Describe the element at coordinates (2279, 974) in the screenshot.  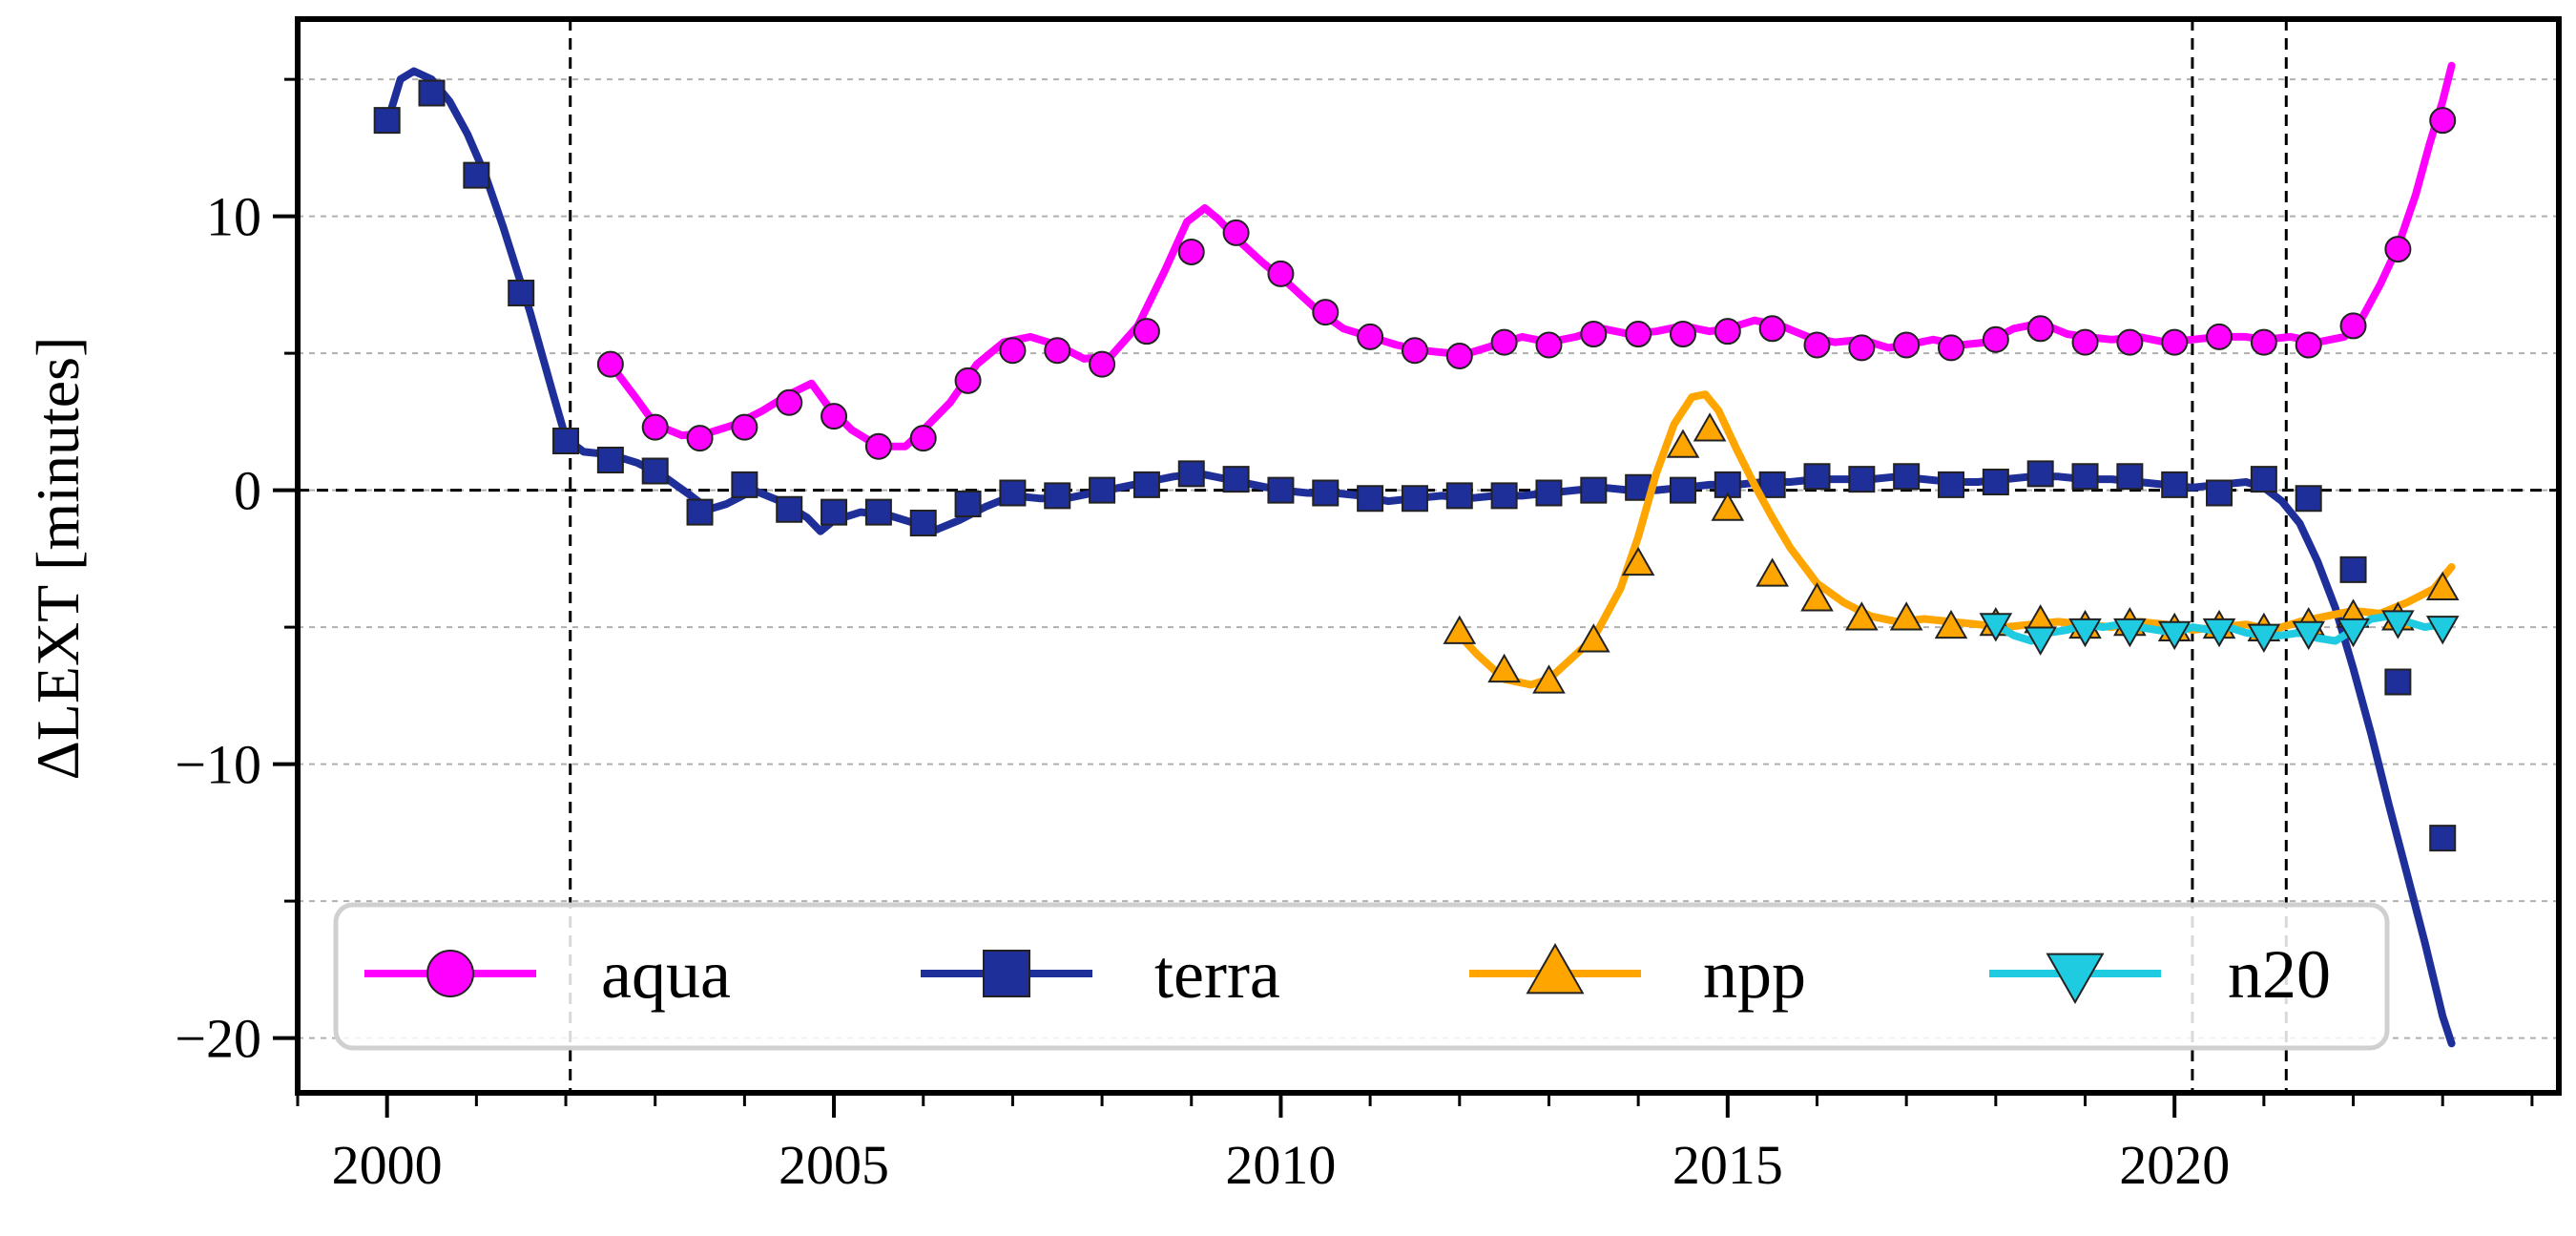
I see `legend-label: n20` at that location.